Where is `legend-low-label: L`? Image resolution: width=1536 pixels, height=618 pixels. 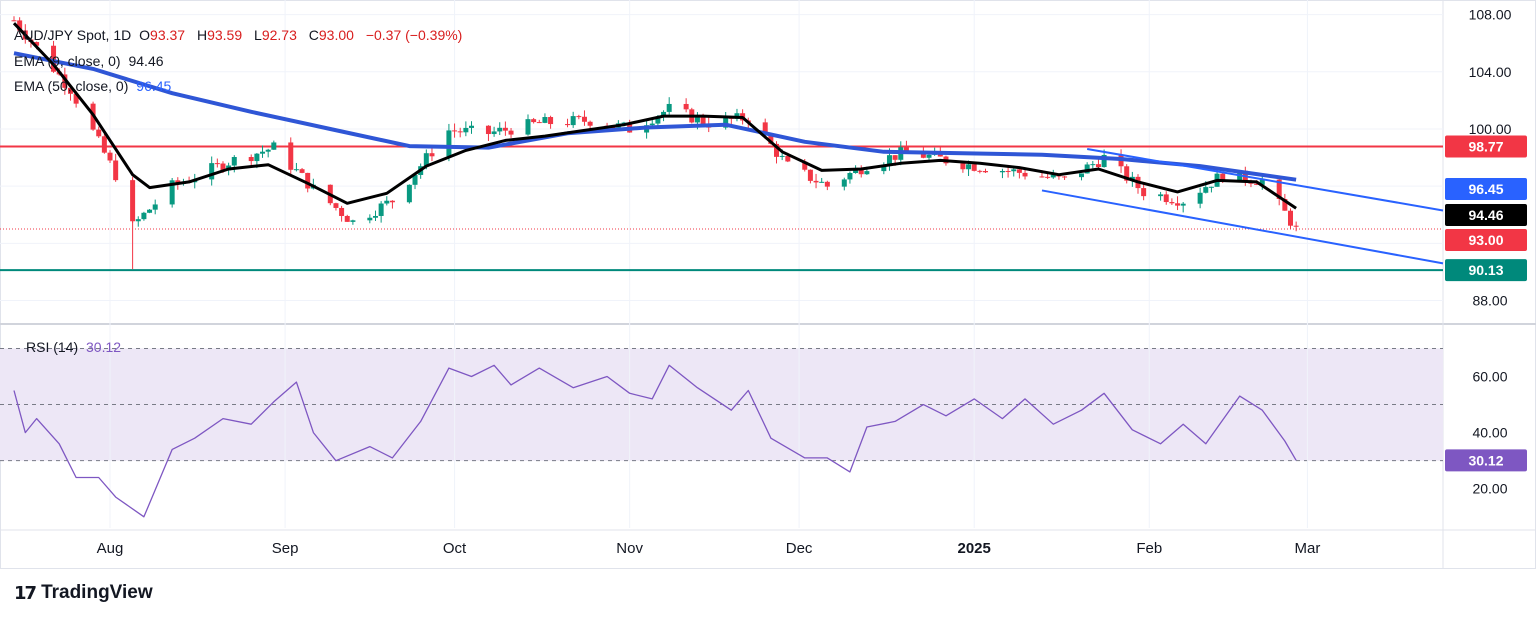 legend-low-label: L is located at coordinates (258, 35).